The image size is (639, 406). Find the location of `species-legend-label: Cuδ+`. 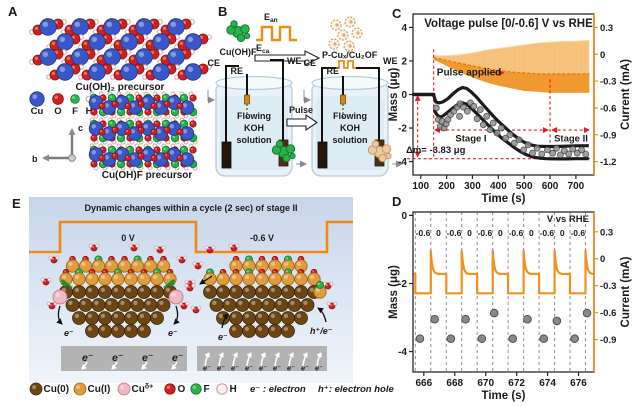

species-legend-label: Cuδ+ is located at coordinates (143, 390).